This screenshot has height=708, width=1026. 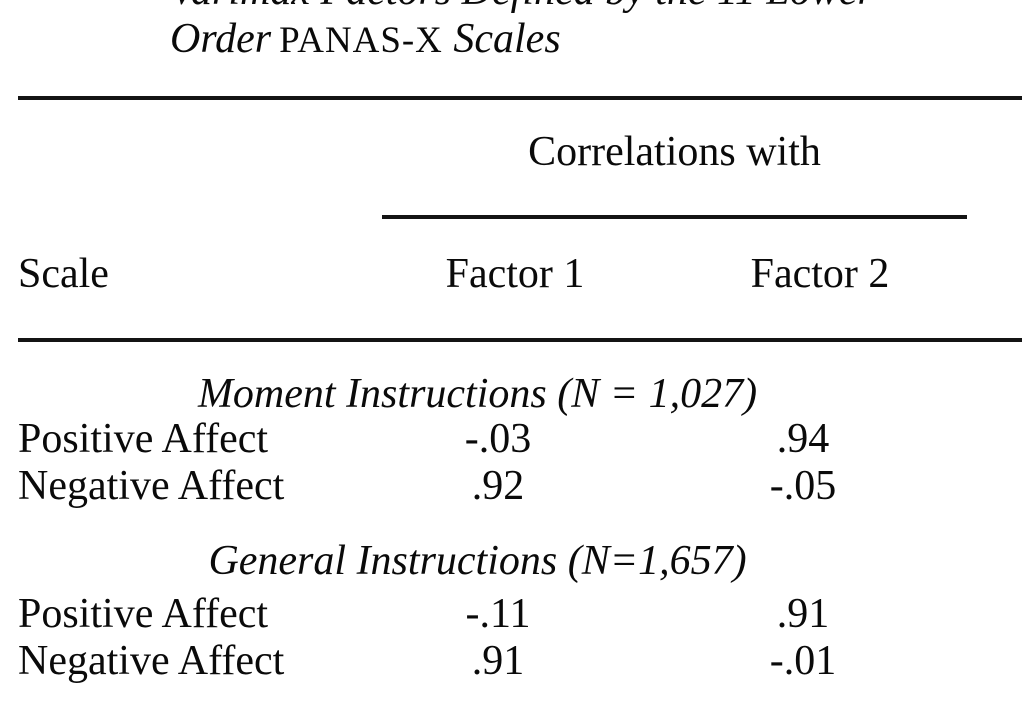 I want to click on spanner-header: Correlations with, so click(x=674, y=152).